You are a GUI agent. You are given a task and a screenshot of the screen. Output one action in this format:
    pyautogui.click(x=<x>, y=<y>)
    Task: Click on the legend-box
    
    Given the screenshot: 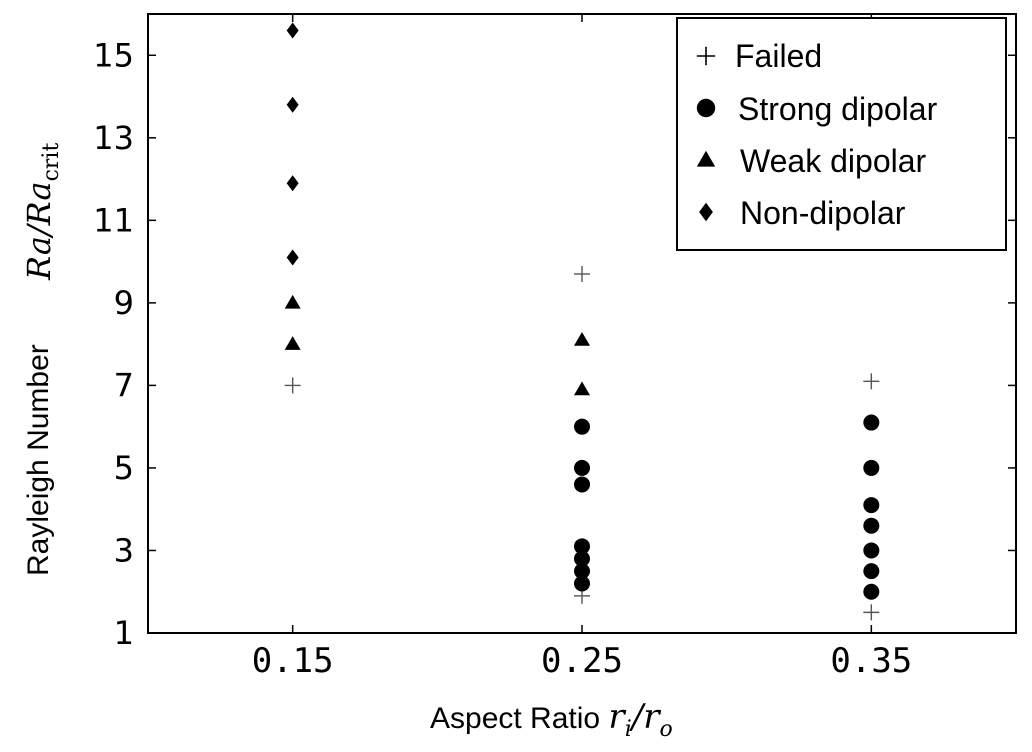 What is the action you would take?
    pyautogui.click(x=841, y=134)
    